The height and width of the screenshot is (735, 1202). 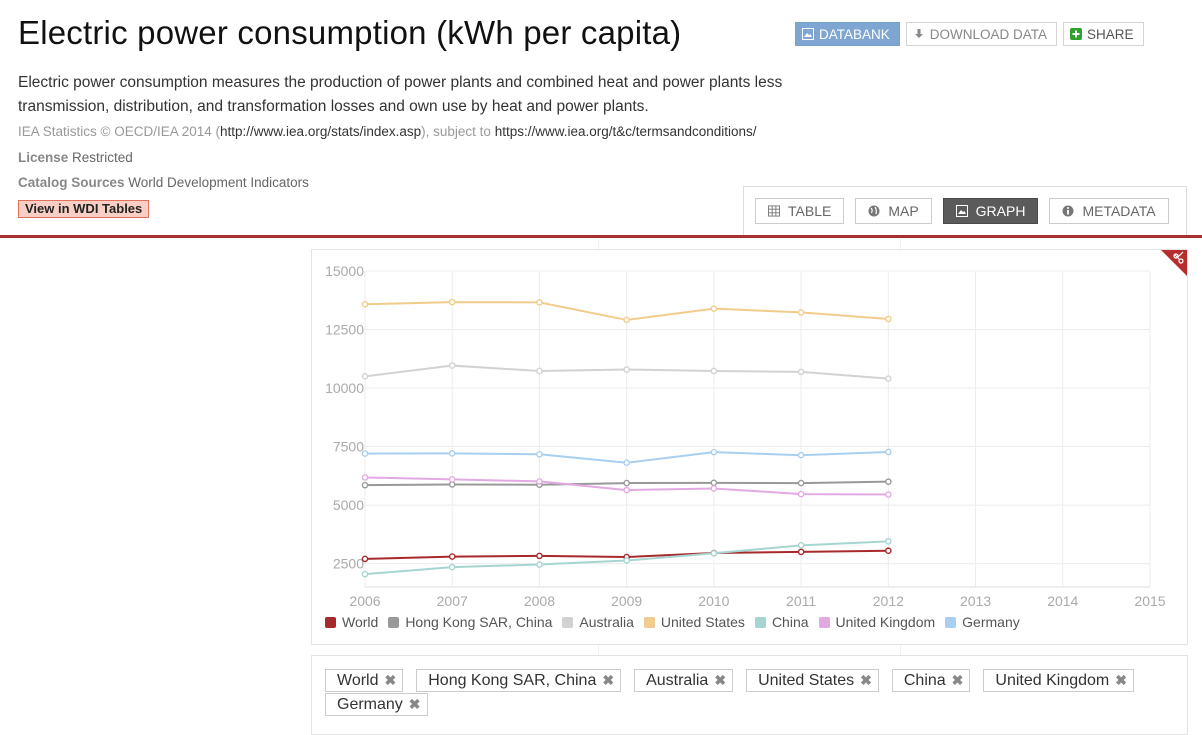 I want to click on databank-button: DATABANK, so click(x=847, y=34).